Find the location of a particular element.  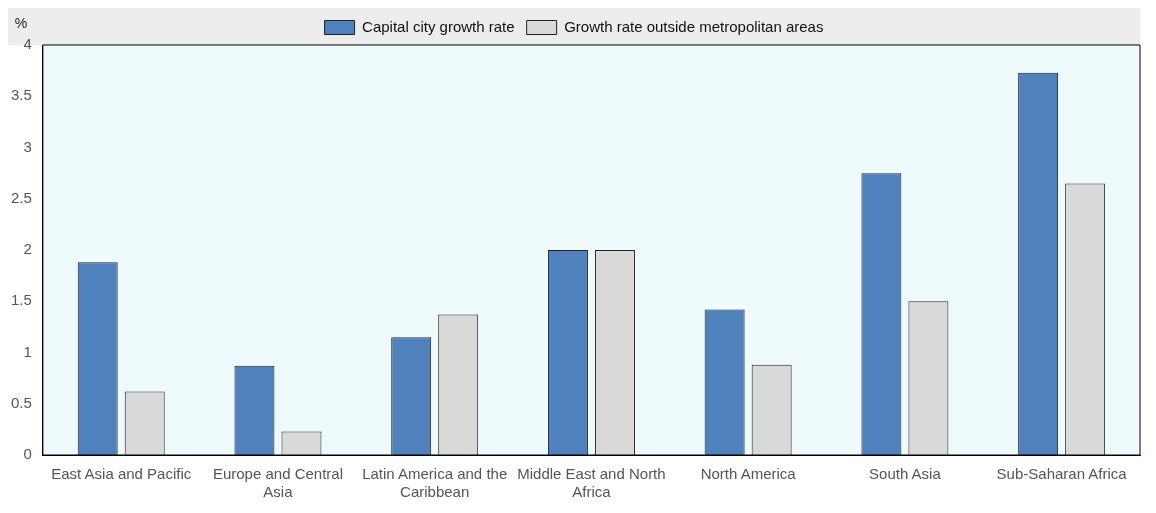

legend-label: Capital city growth rate is located at coordinates (438, 26).